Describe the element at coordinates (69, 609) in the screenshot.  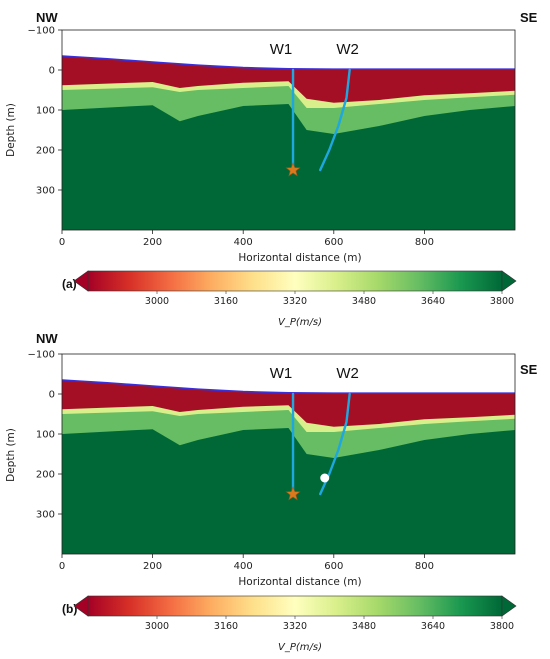
I see `panel-label: (b)` at that location.